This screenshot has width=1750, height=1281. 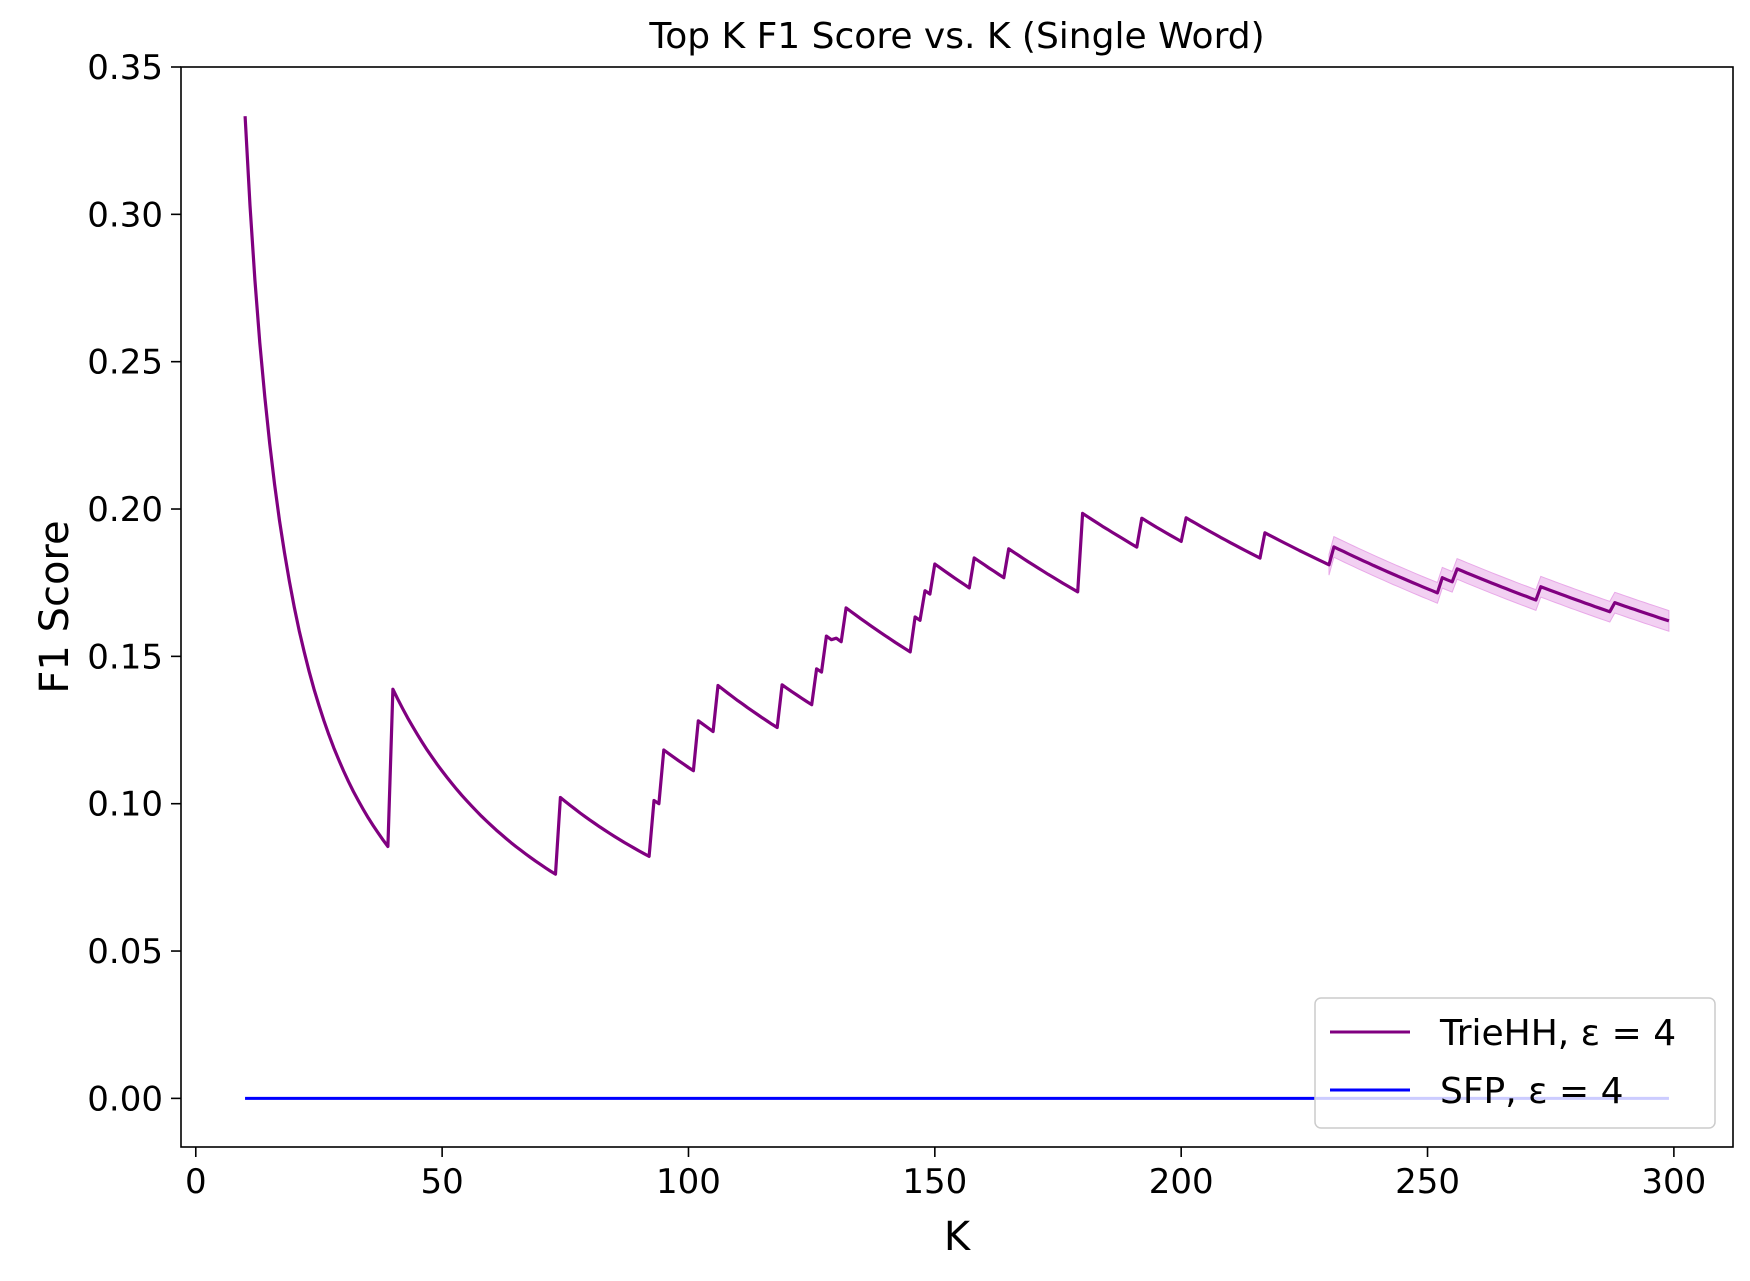 I want to click on legend-box, so click(x=1515, y=1063).